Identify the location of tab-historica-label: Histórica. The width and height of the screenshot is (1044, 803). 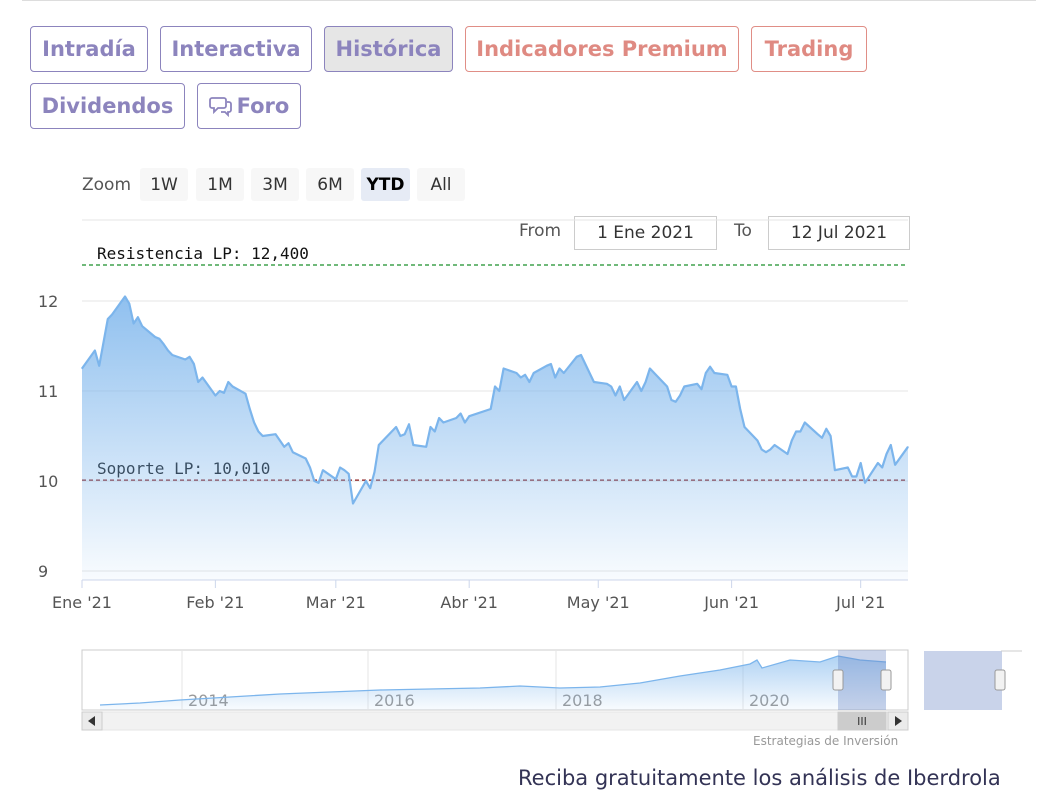
(388, 49).